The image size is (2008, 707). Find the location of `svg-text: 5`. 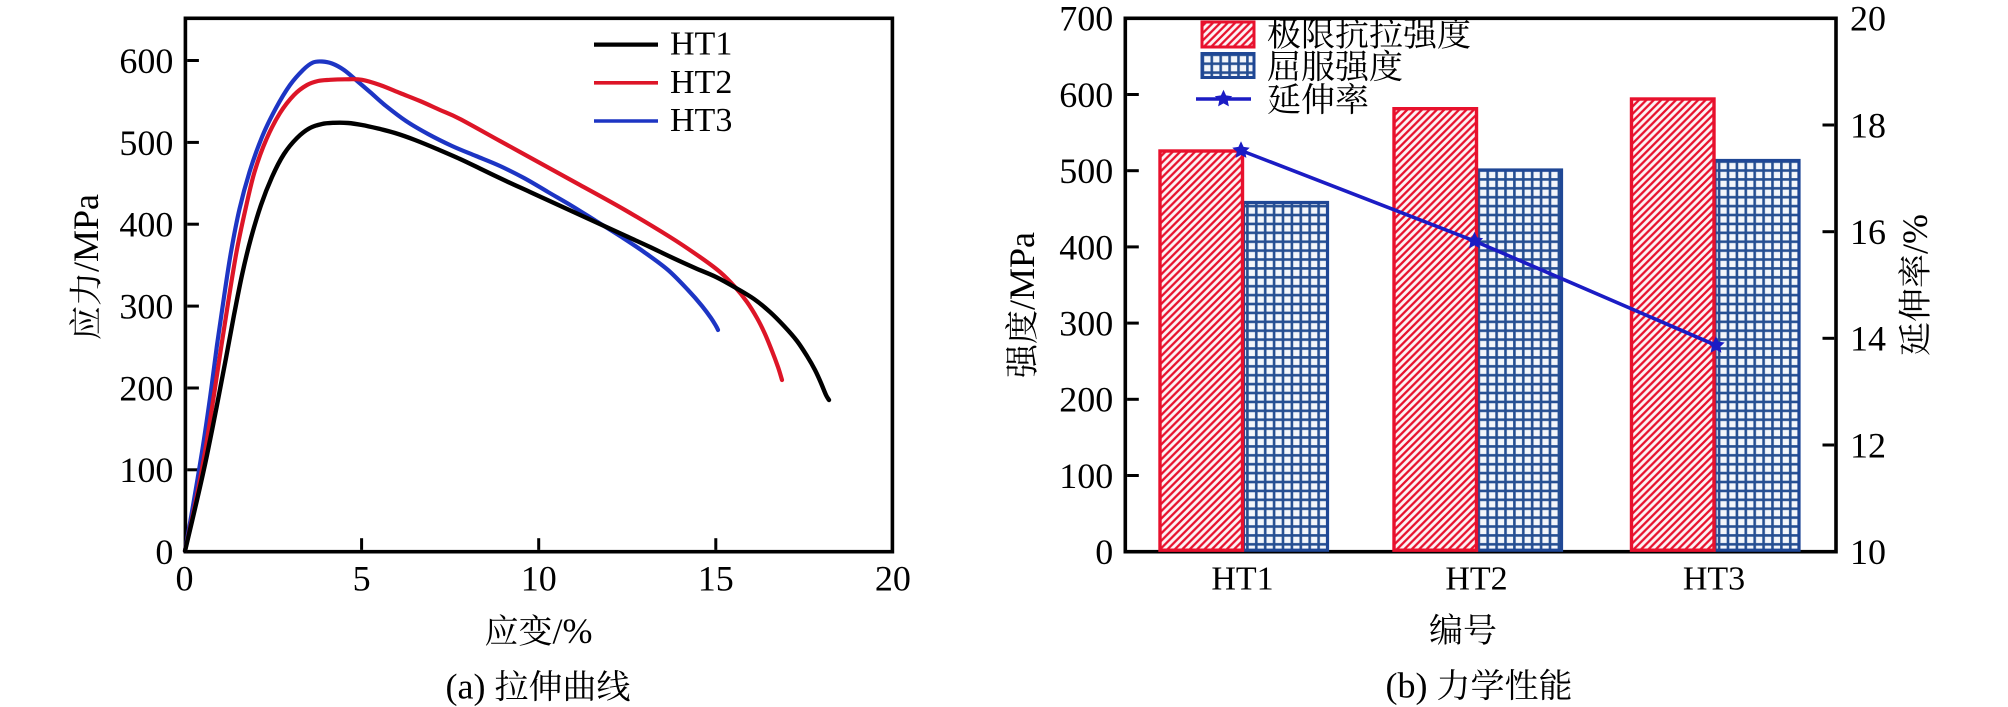

svg-text: 5 is located at coordinates (362, 579).